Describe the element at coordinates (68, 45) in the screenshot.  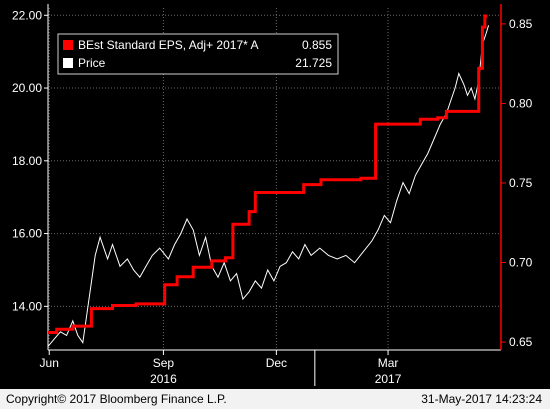
I see `legend-swatch-eps` at that location.